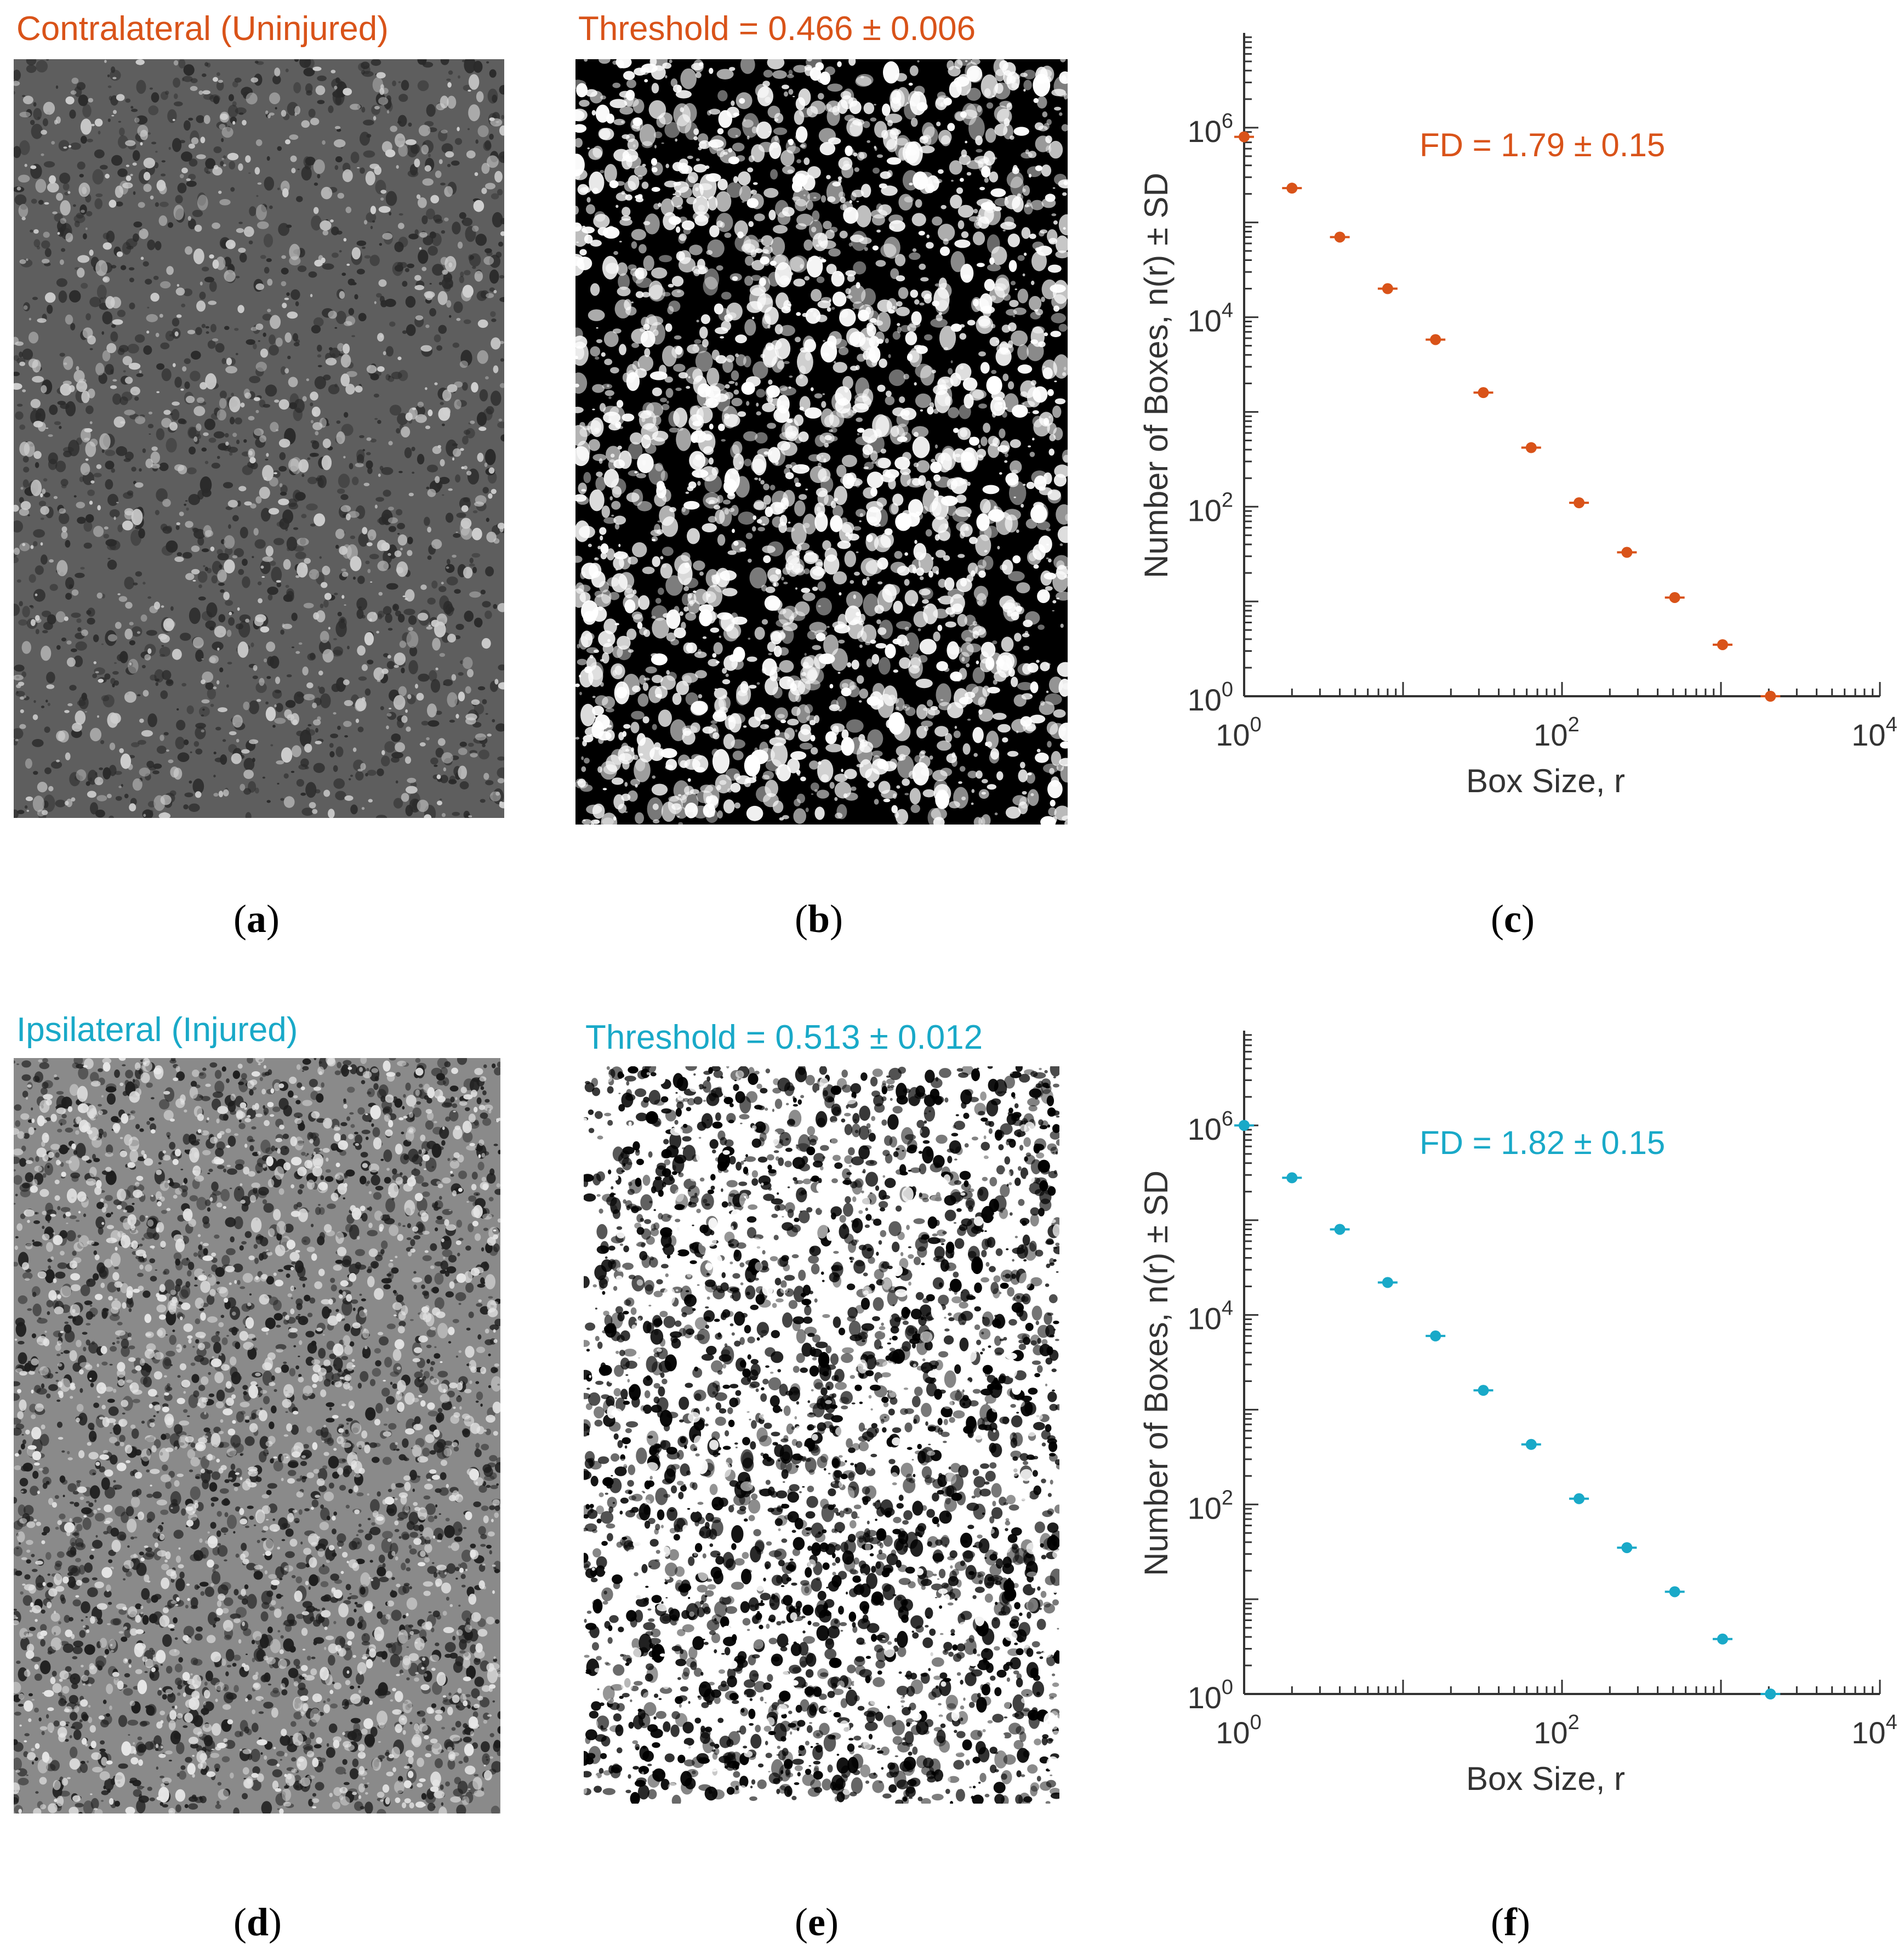 The height and width of the screenshot is (1950, 1904). Describe the element at coordinates (1238, 1731) in the screenshot. I see `f-x-tick-label: 10⁰` at that location.